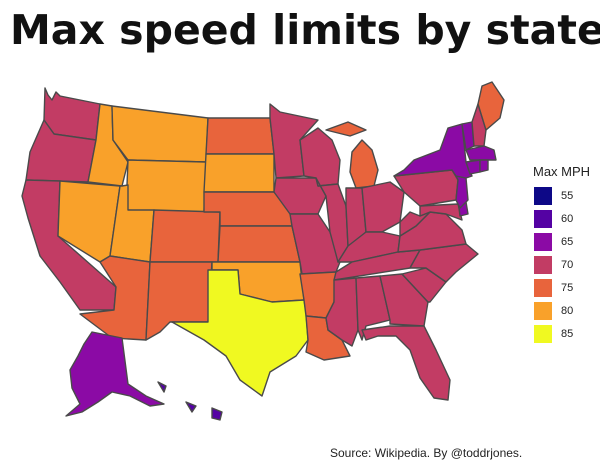 The image size is (600, 471). I want to click on legend: Max MPH 55 60 65 70 75 80 85, so click(561, 254).